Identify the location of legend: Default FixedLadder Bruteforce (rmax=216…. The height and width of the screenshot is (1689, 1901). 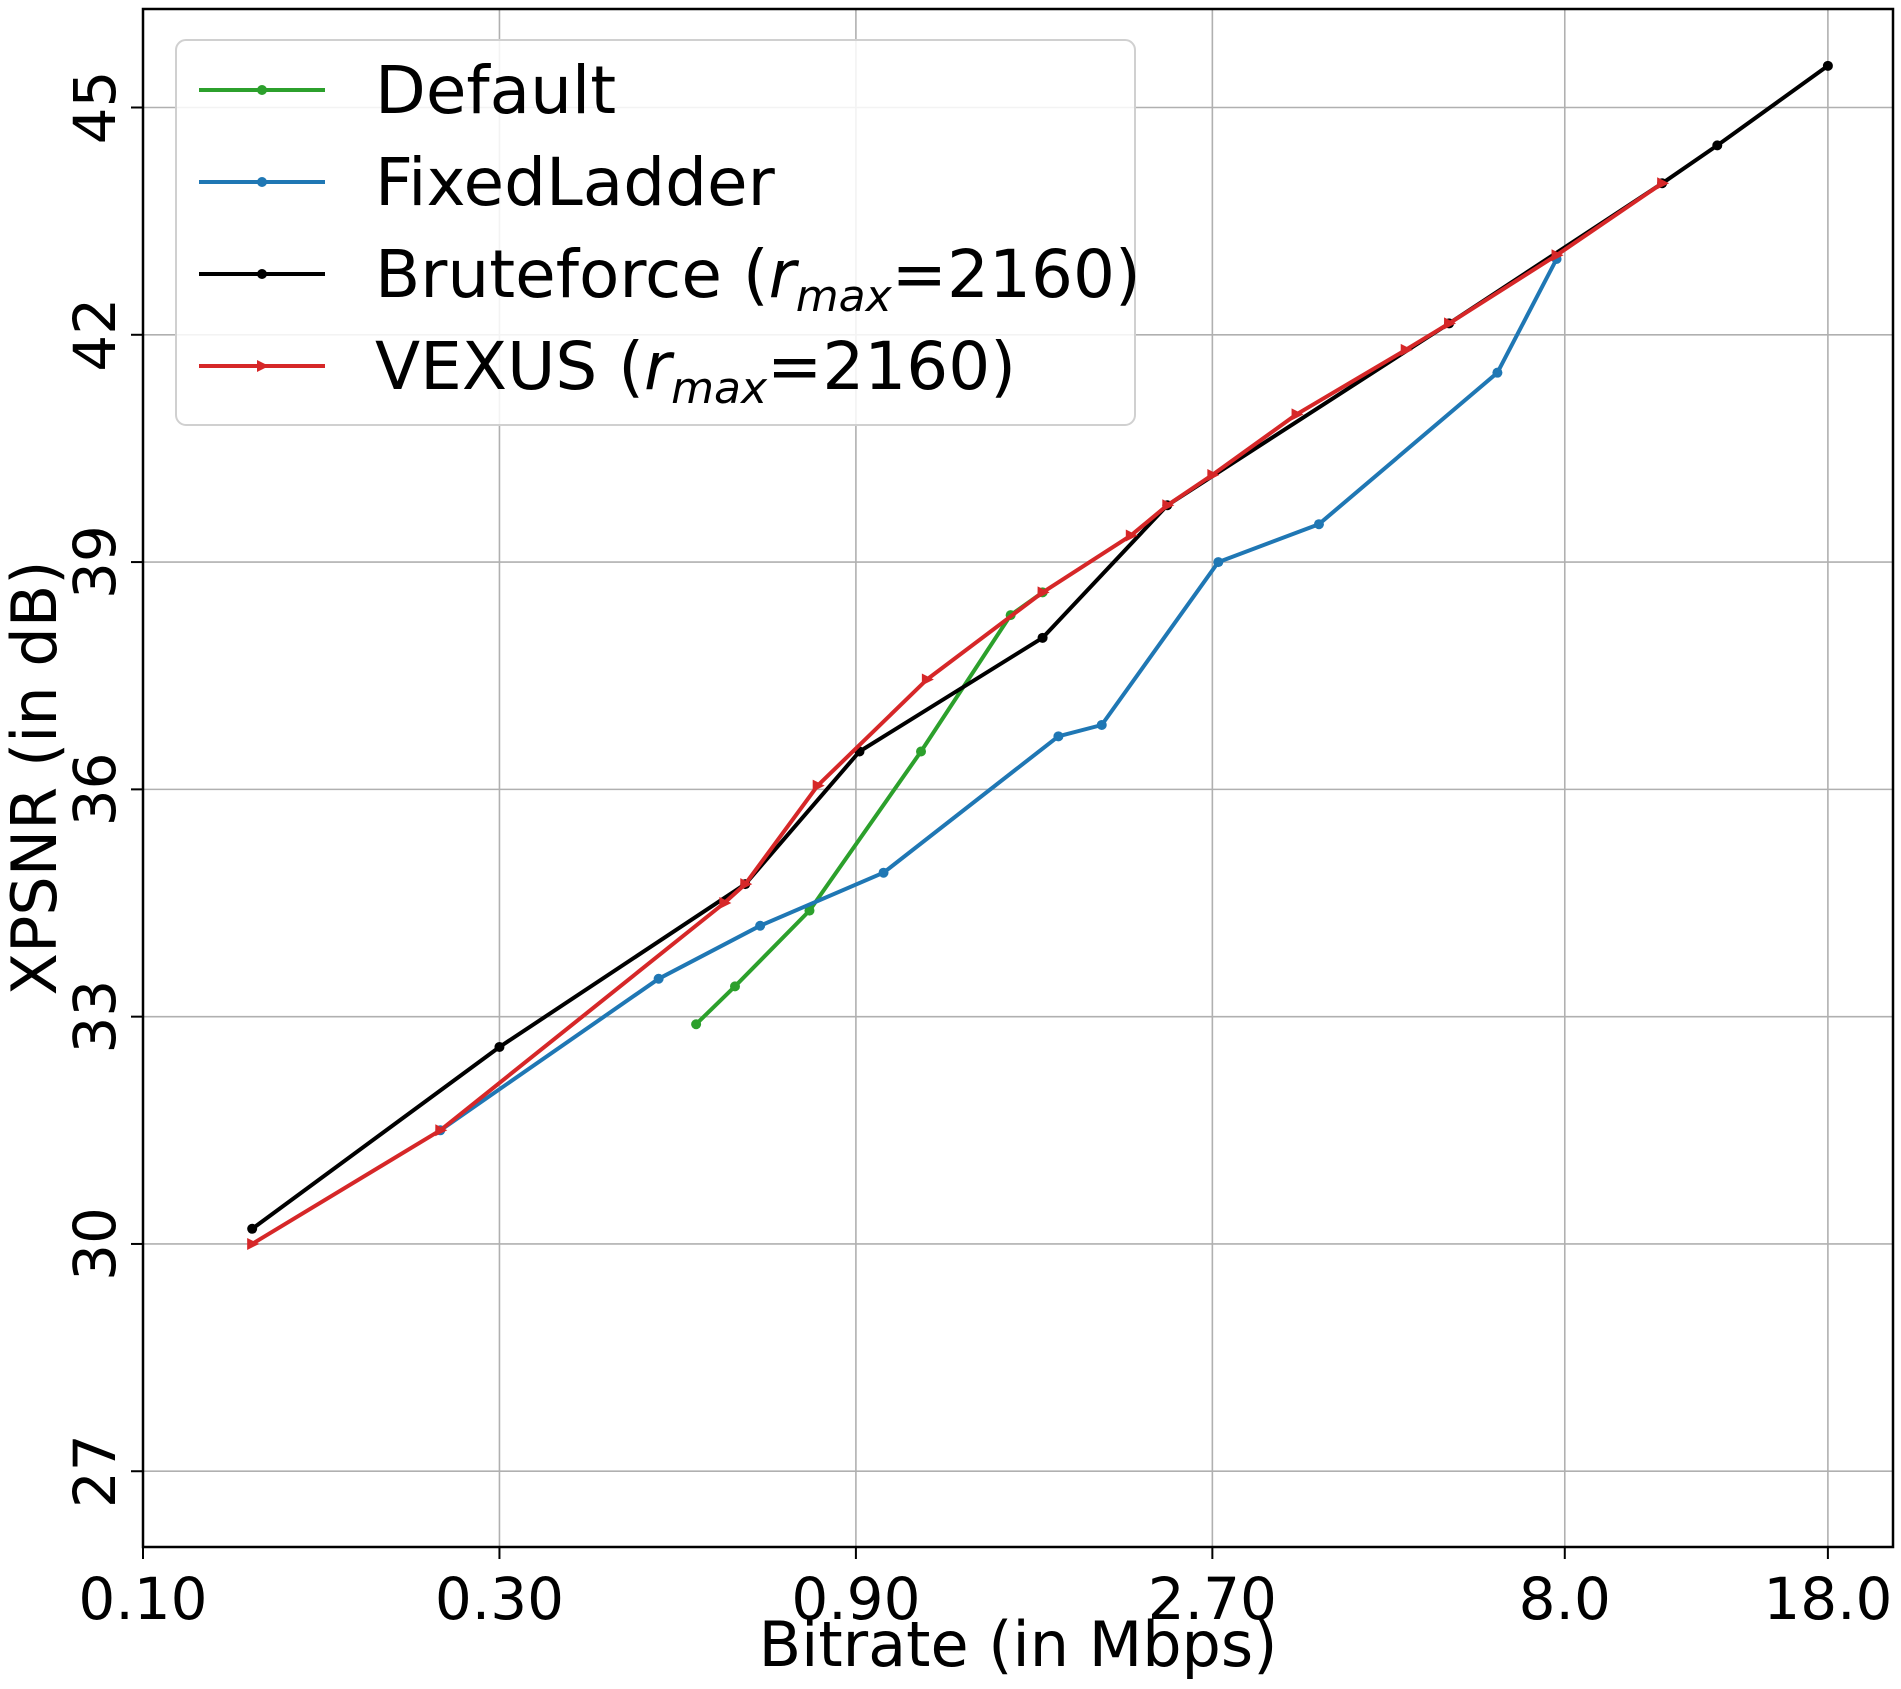
(658, 232).